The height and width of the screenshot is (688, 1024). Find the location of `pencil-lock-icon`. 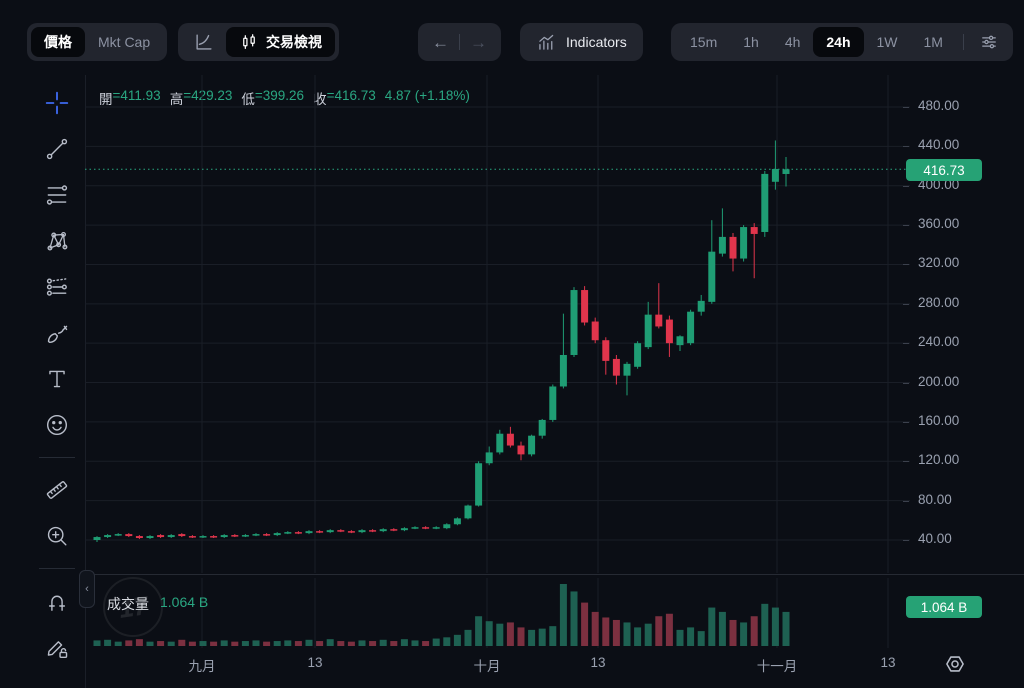

pencil-lock-icon is located at coordinates (57, 649).